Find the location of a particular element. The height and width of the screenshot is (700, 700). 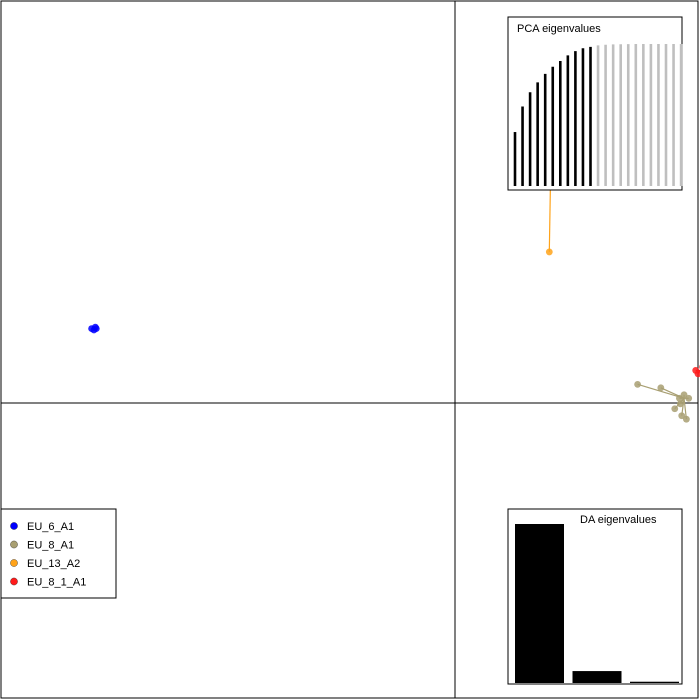

legend-marker-EU_6_A1 is located at coordinates (14, 526).